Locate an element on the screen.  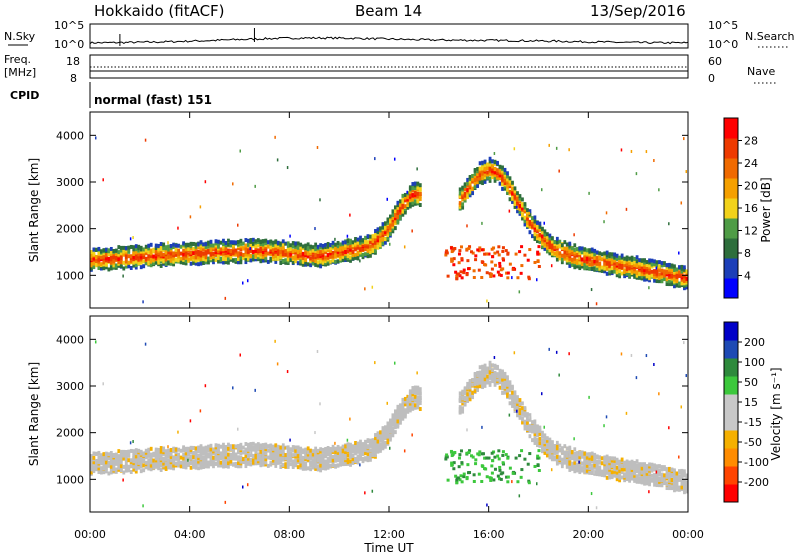
colorbar-tick-label: 50 is located at coordinates (751, 382).